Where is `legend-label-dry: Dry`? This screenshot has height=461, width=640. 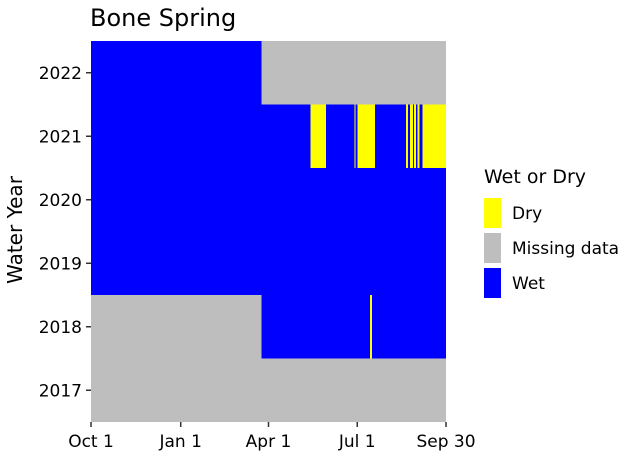 legend-label-dry: Dry is located at coordinates (527, 214).